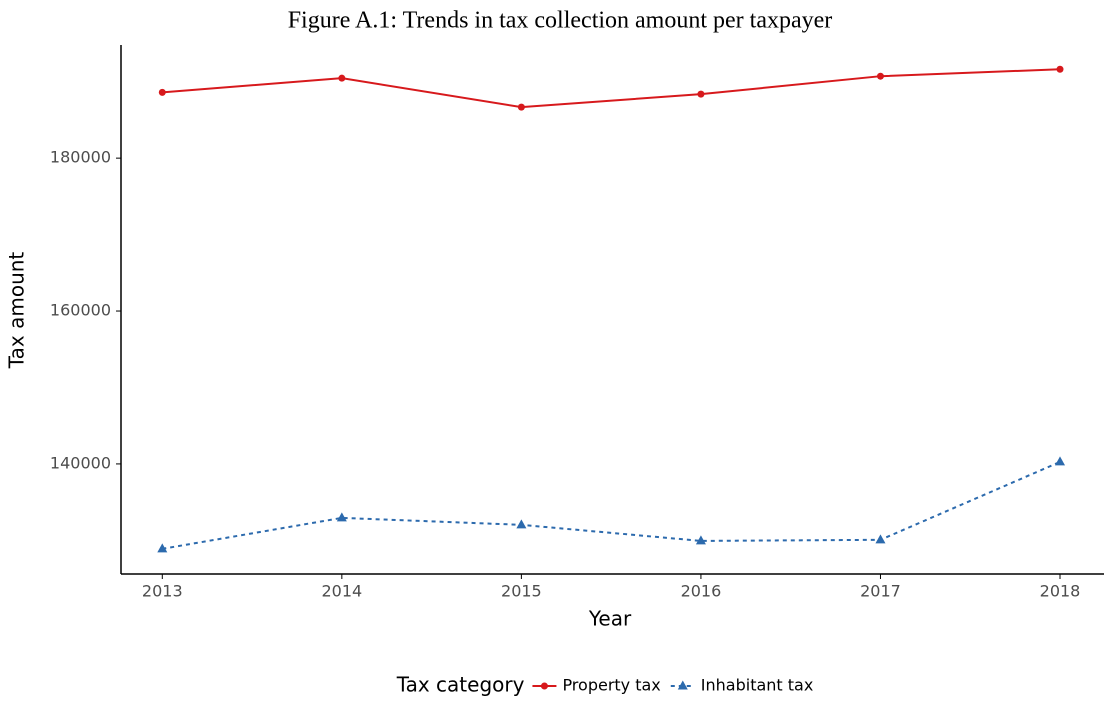 This screenshot has width=1106, height=701. What do you see at coordinates (17, 311) in the screenshot?
I see `y-axis-title: Tax amount` at bounding box center [17, 311].